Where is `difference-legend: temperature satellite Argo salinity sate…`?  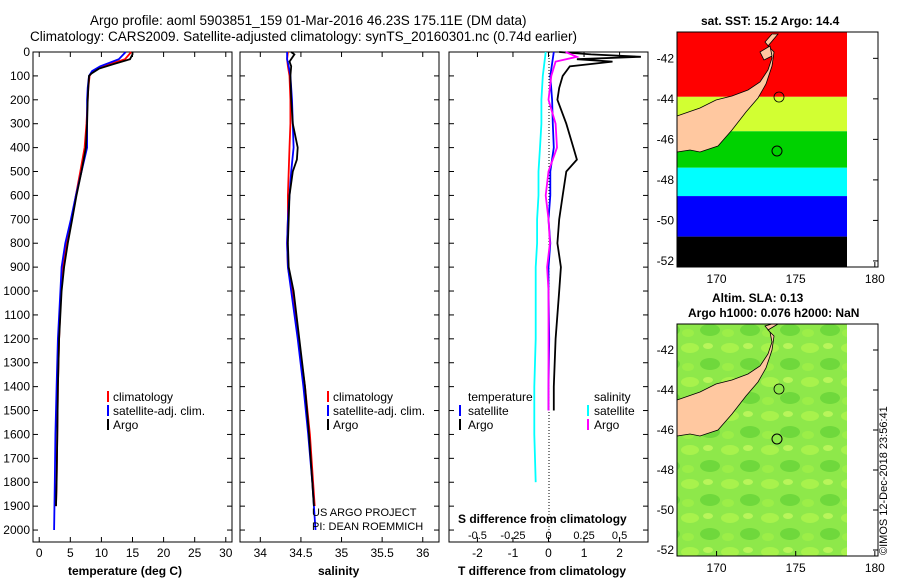 difference-legend: temperature satellite Argo salinity sate… is located at coordinates (547, 411).